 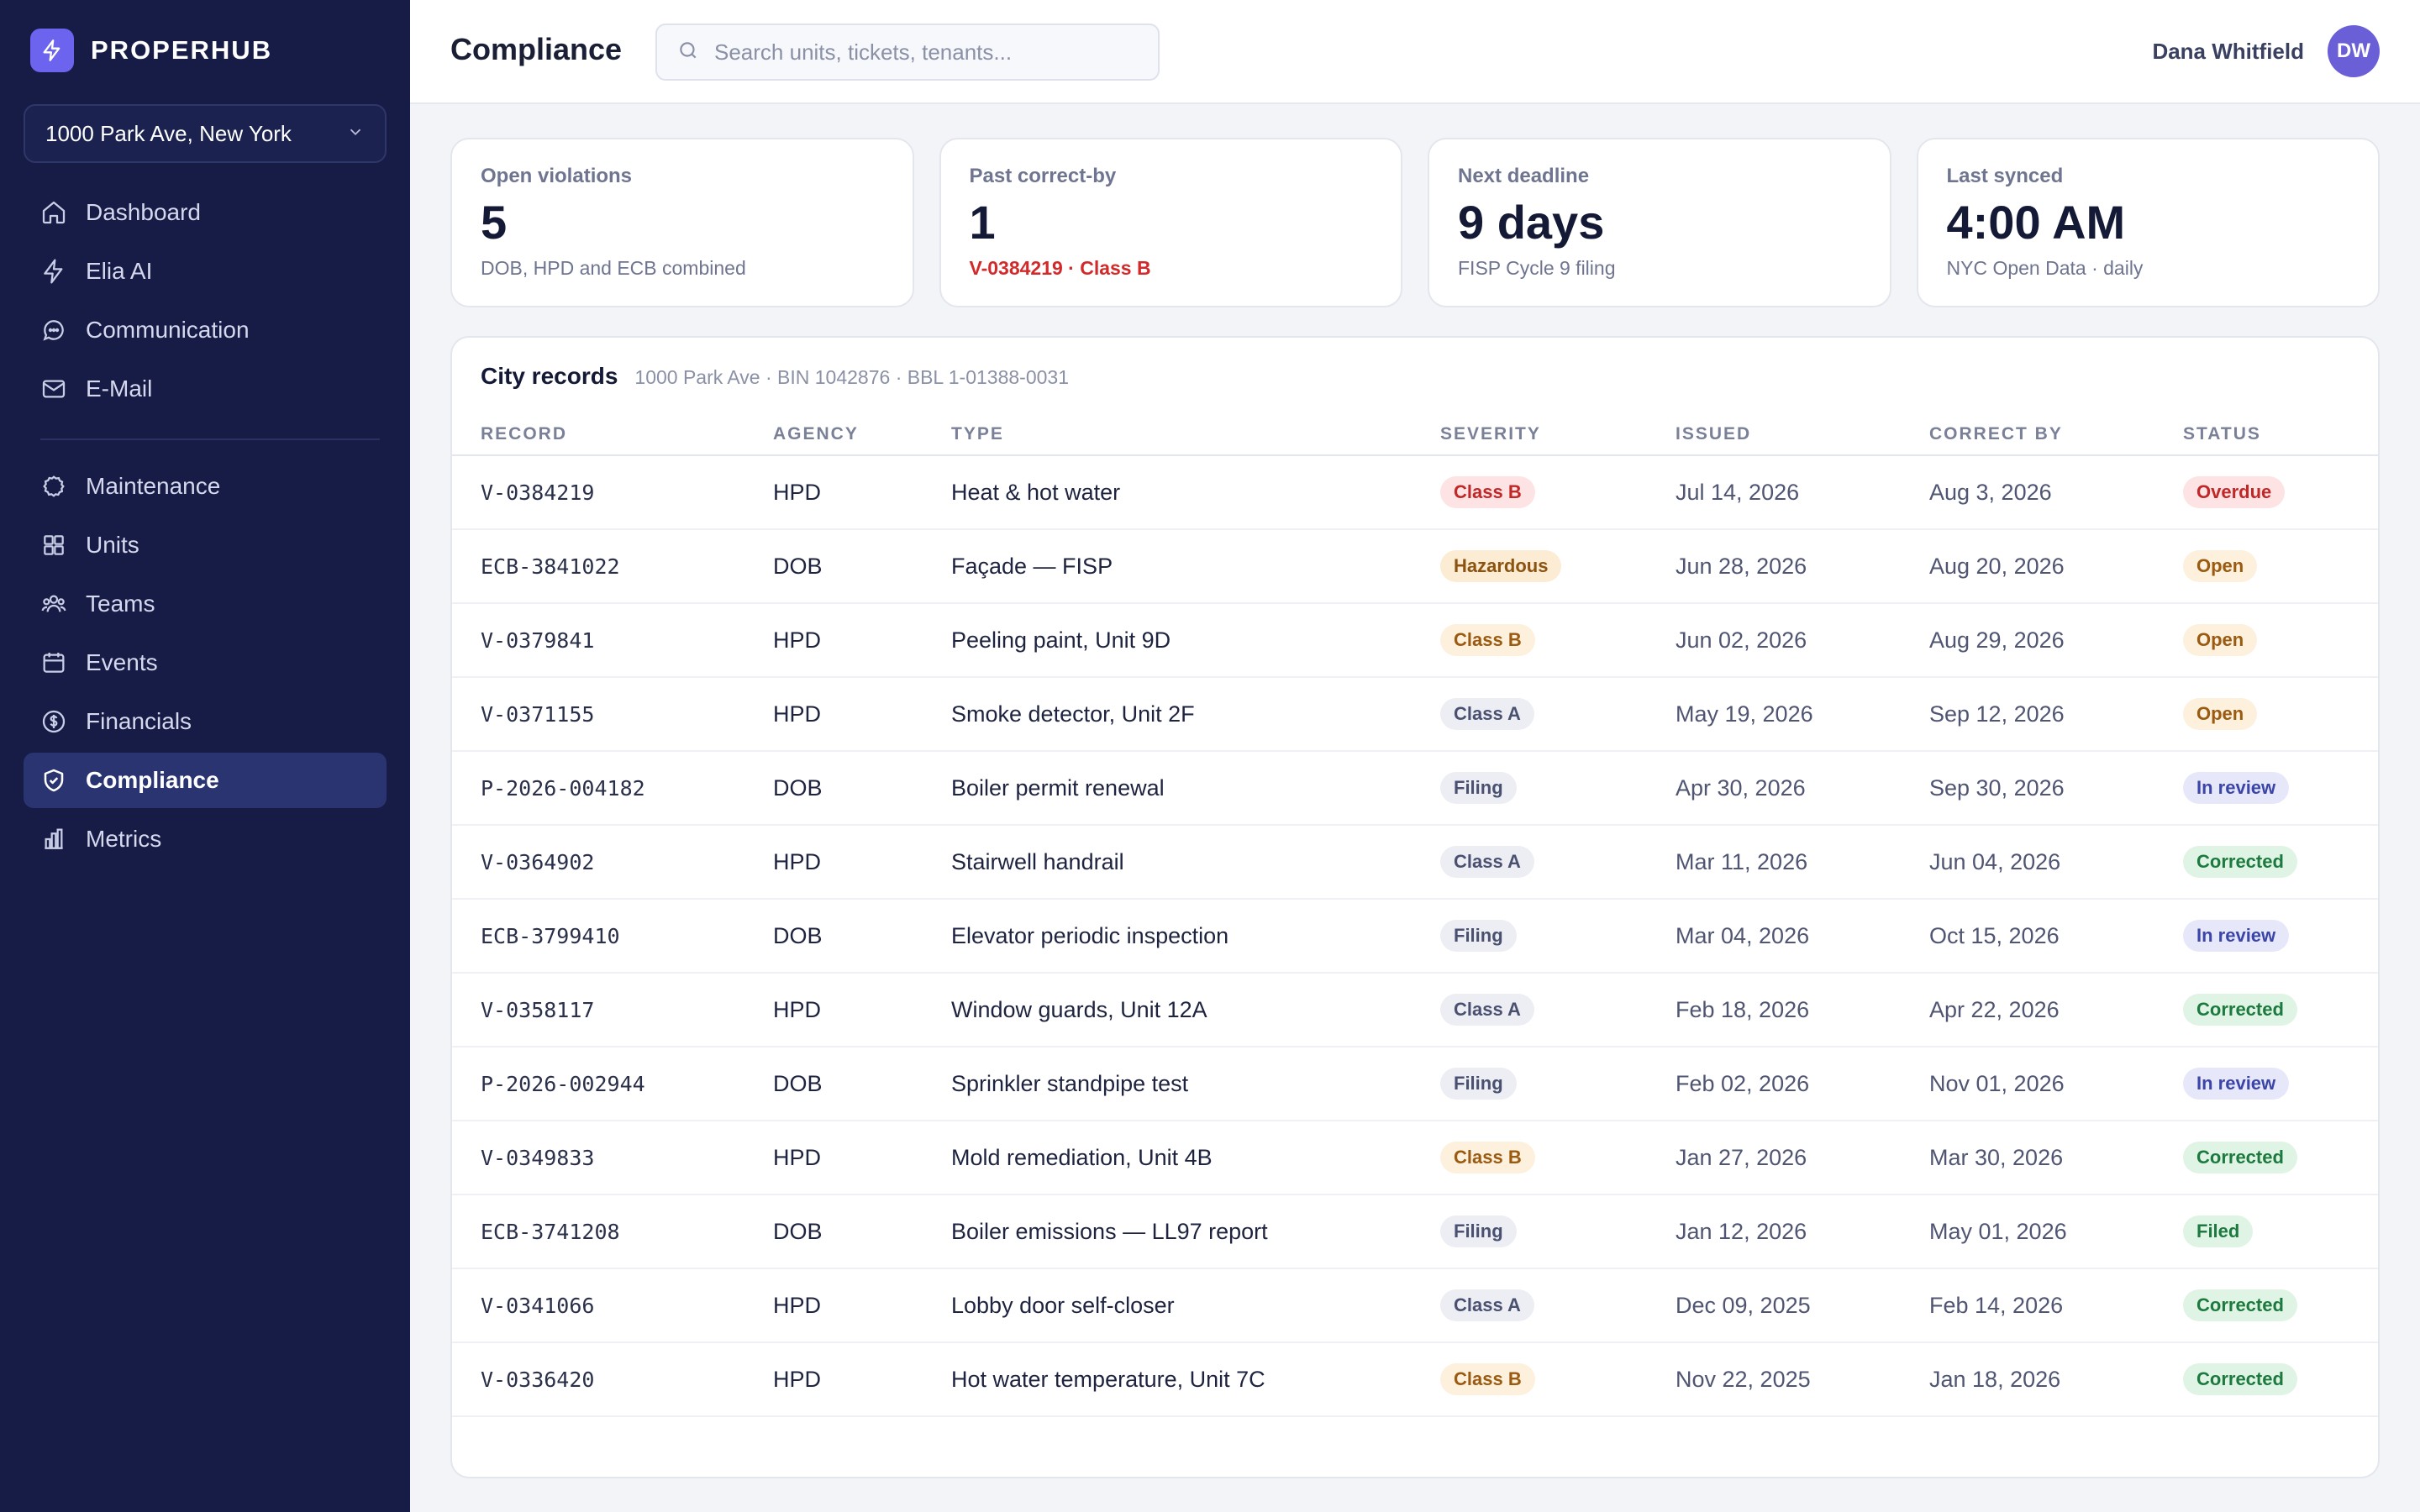 What do you see at coordinates (1774, 1084) in the screenshot?
I see `issued-cell: Feb 02, 2026` at bounding box center [1774, 1084].